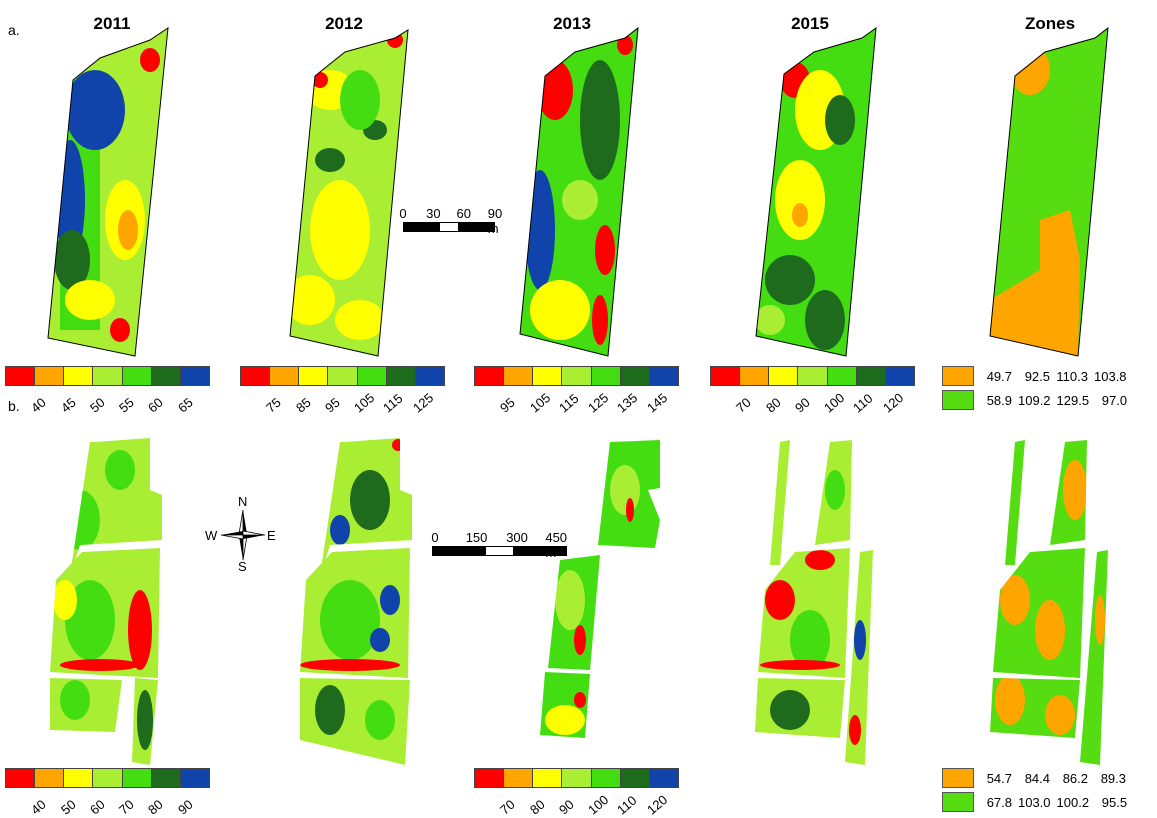 Image resolution: width=1157 pixels, height=818 pixels. Describe the element at coordinates (349, 193) in the screenshot. I see `map-a-2012` at that location.